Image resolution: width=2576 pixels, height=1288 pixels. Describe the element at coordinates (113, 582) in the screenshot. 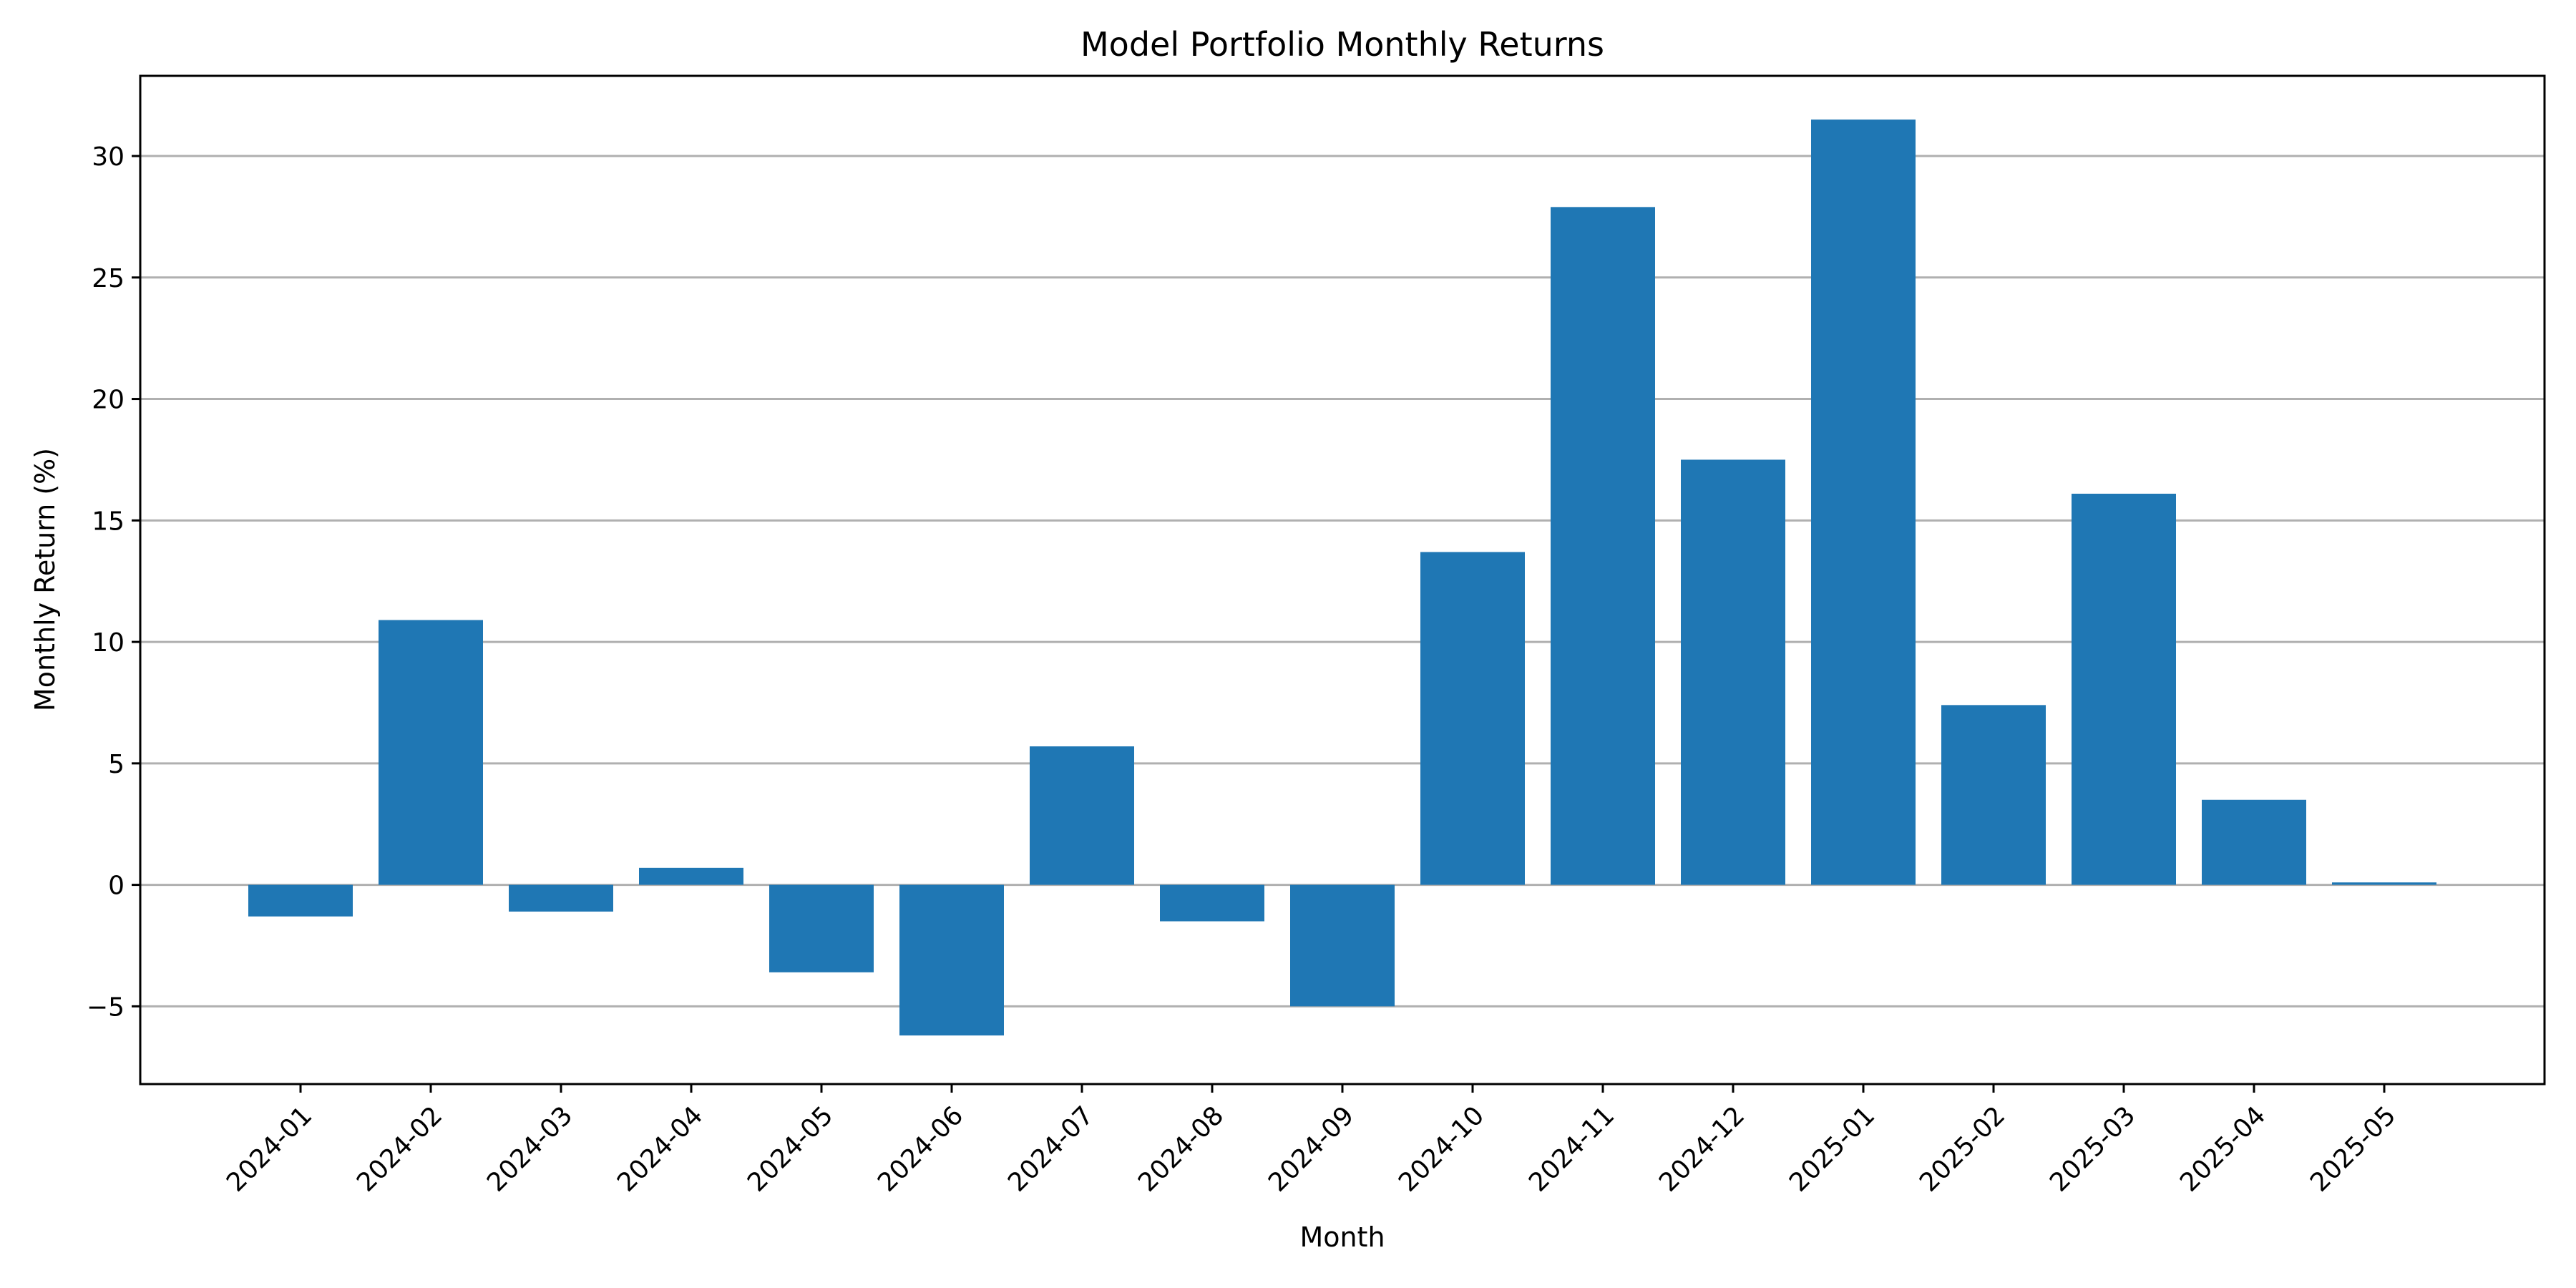

I see `y-axis-ticks: −5 0 5 10 15 20 25 30` at that location.